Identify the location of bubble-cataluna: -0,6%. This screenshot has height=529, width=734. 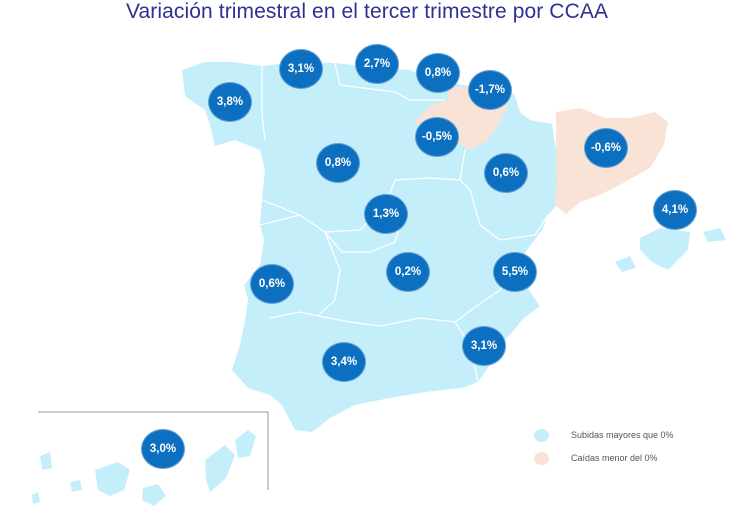
(606, 148).